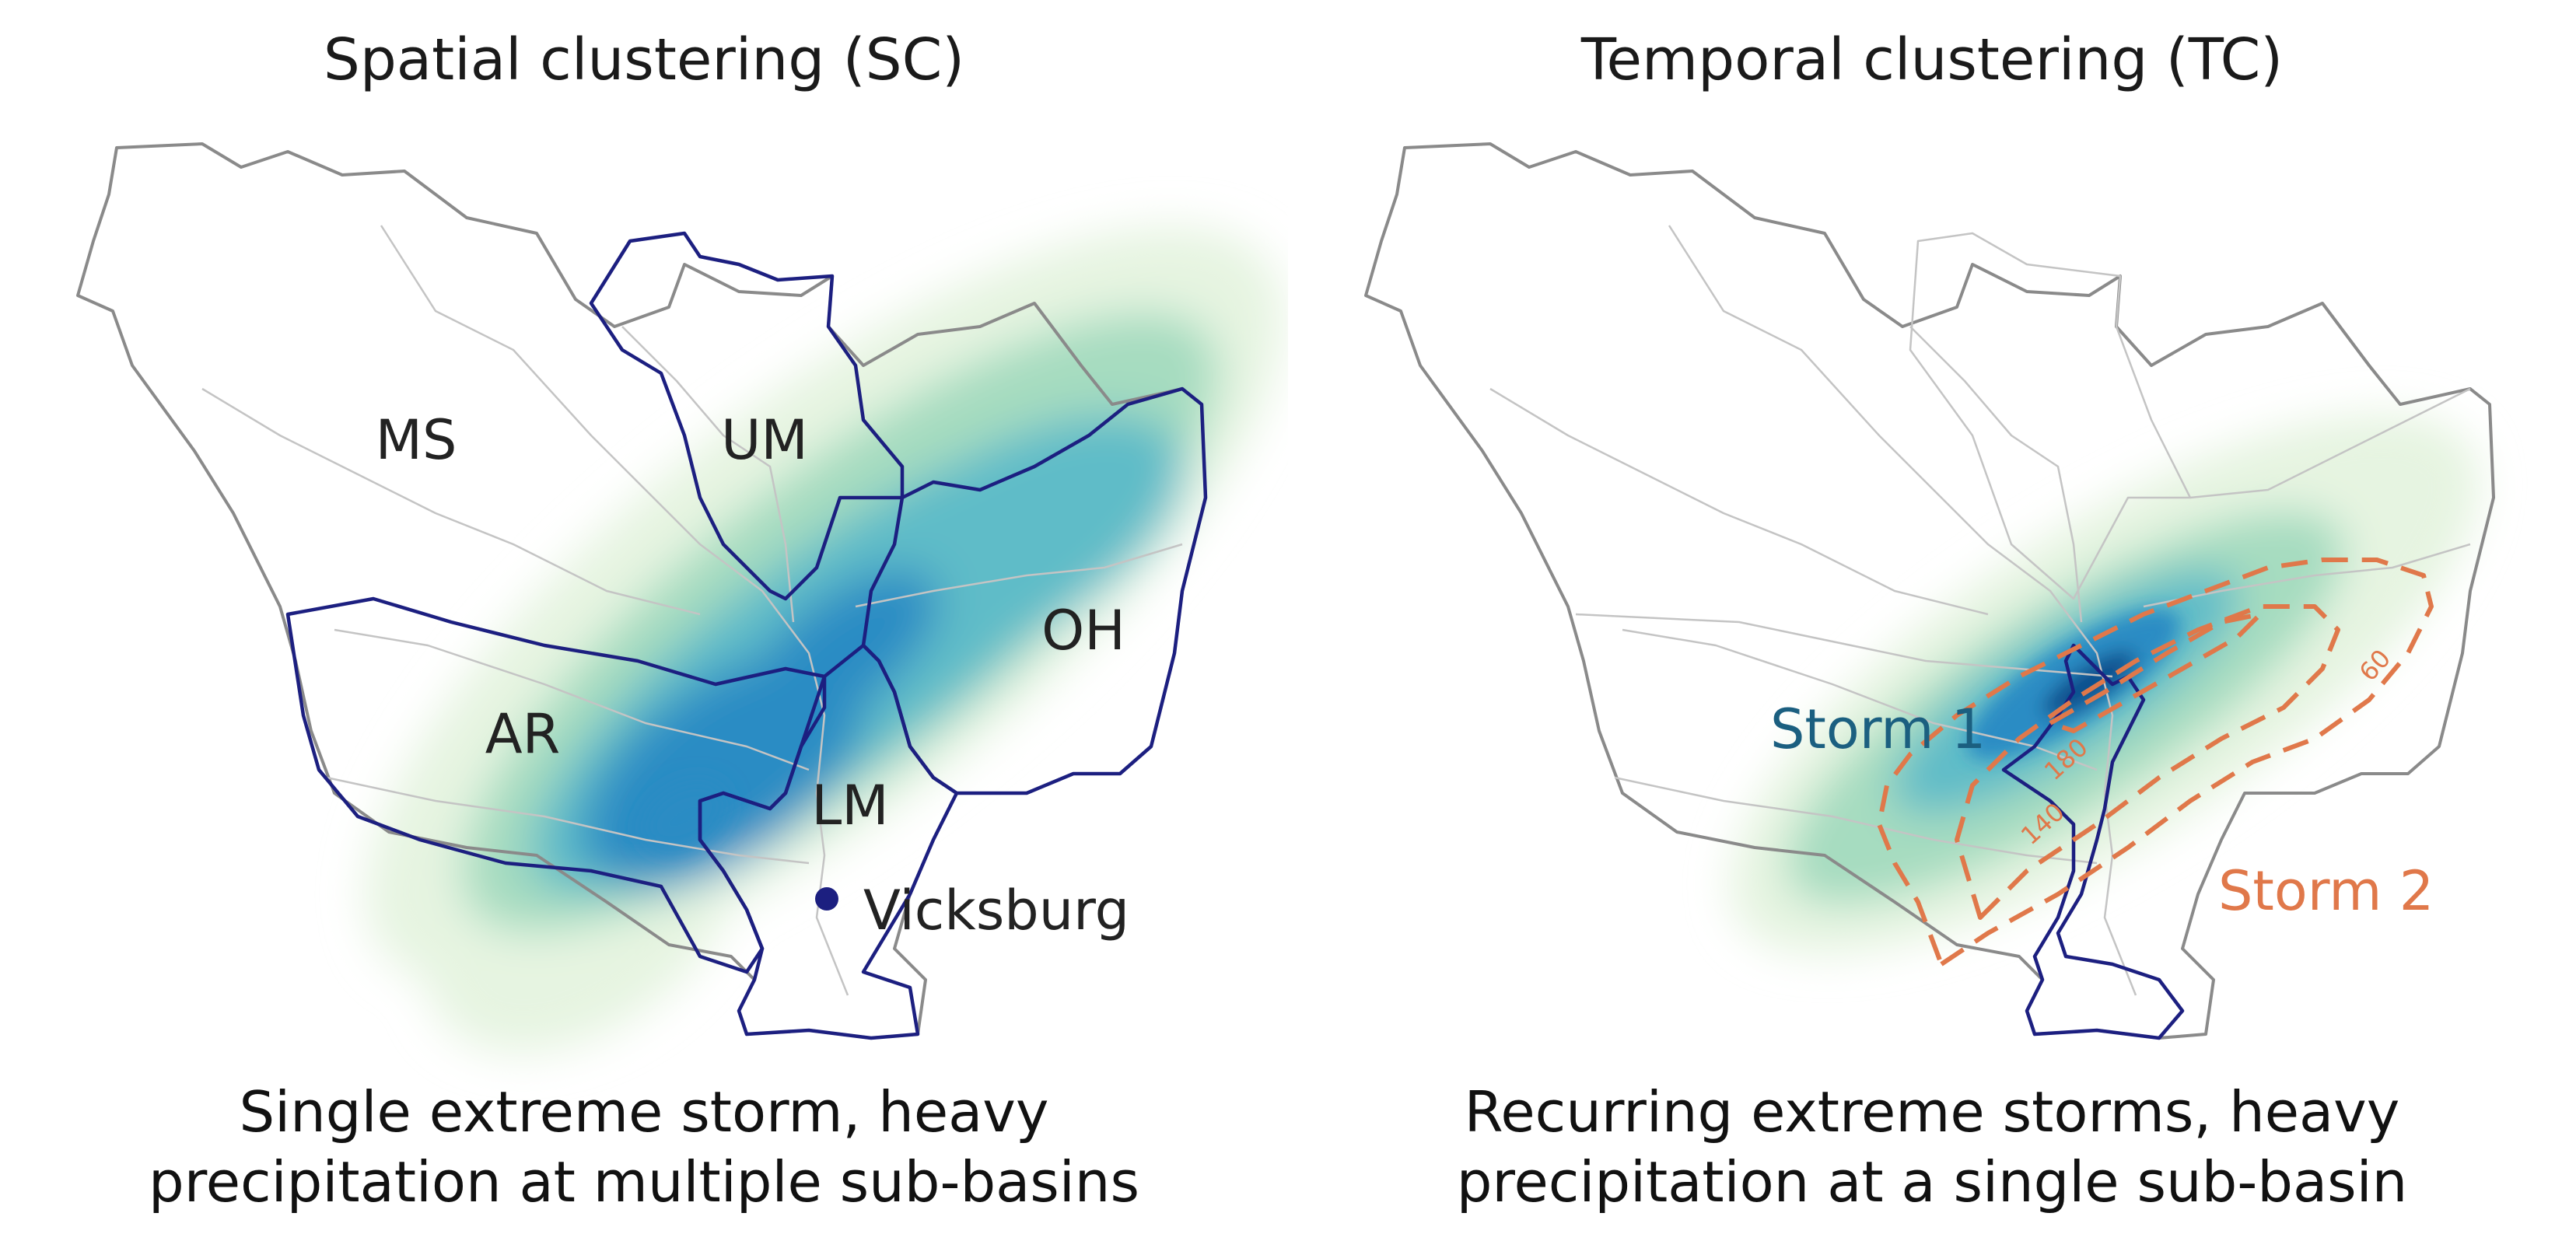 This screenshot has width=2576, height=1234. What do you see at coordinates (644, 1182) in the screenshot?
I see `caption-line-2: precipitation at multiple sub-basins` at bounding box center [644, 1182].